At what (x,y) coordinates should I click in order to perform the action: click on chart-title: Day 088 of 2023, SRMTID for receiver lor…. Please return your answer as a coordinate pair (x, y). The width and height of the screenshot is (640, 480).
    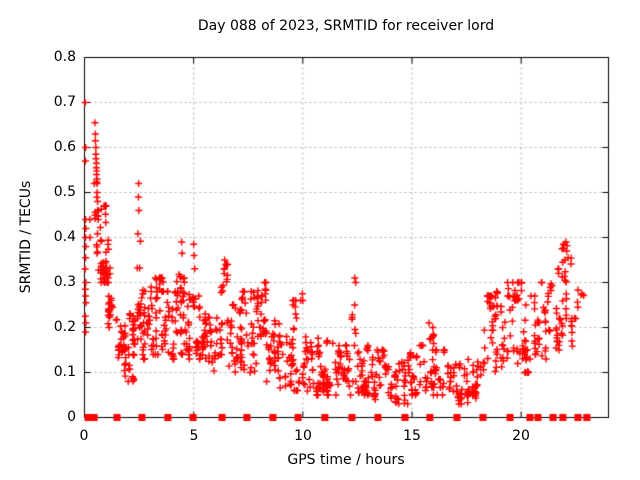
    Looking at the image, I should click on (346, 26).